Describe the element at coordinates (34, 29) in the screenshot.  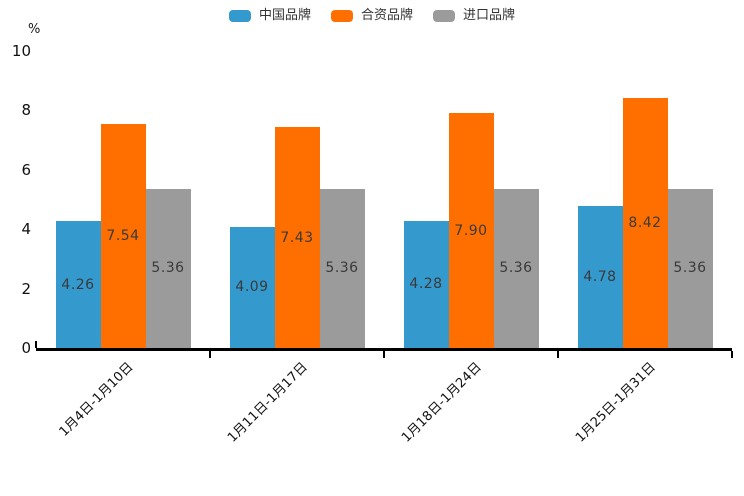
I see `y-axis-unit-label: %` at that location.